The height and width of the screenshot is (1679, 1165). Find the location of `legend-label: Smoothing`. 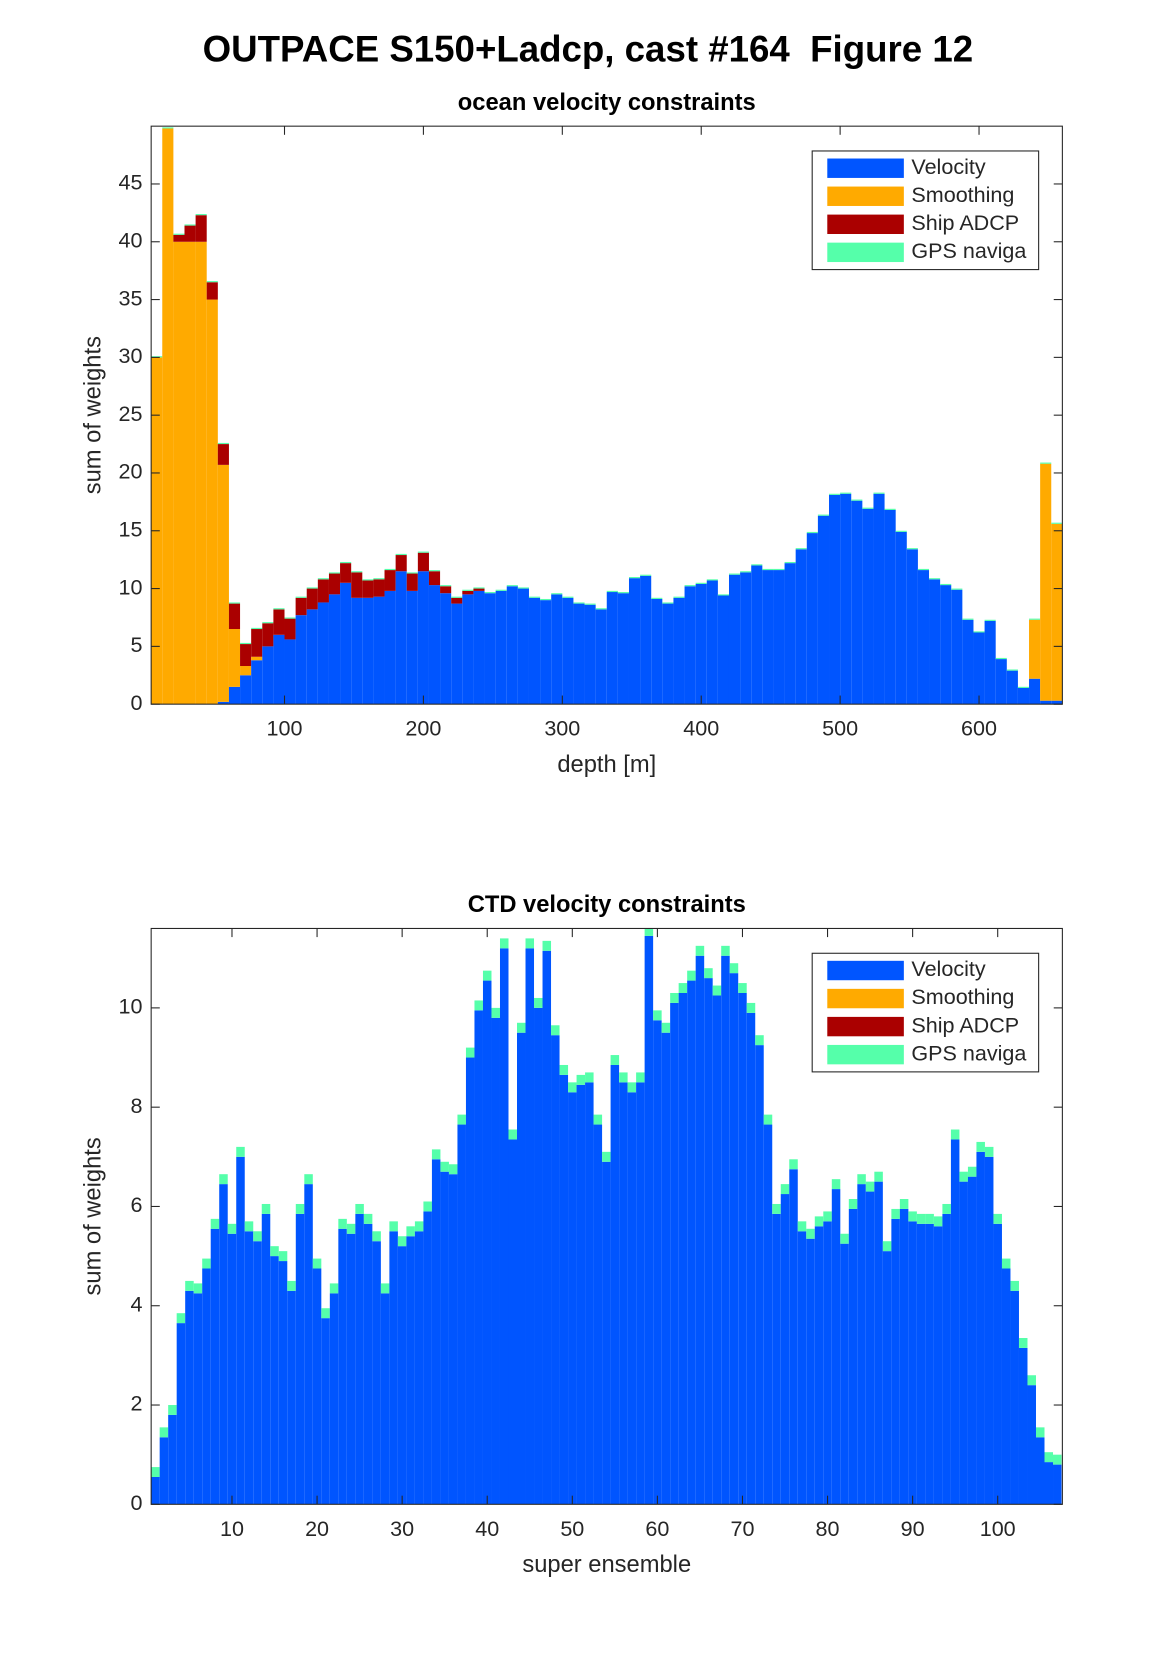

legend-label: Smoothing is located at coordinates (962, 996).